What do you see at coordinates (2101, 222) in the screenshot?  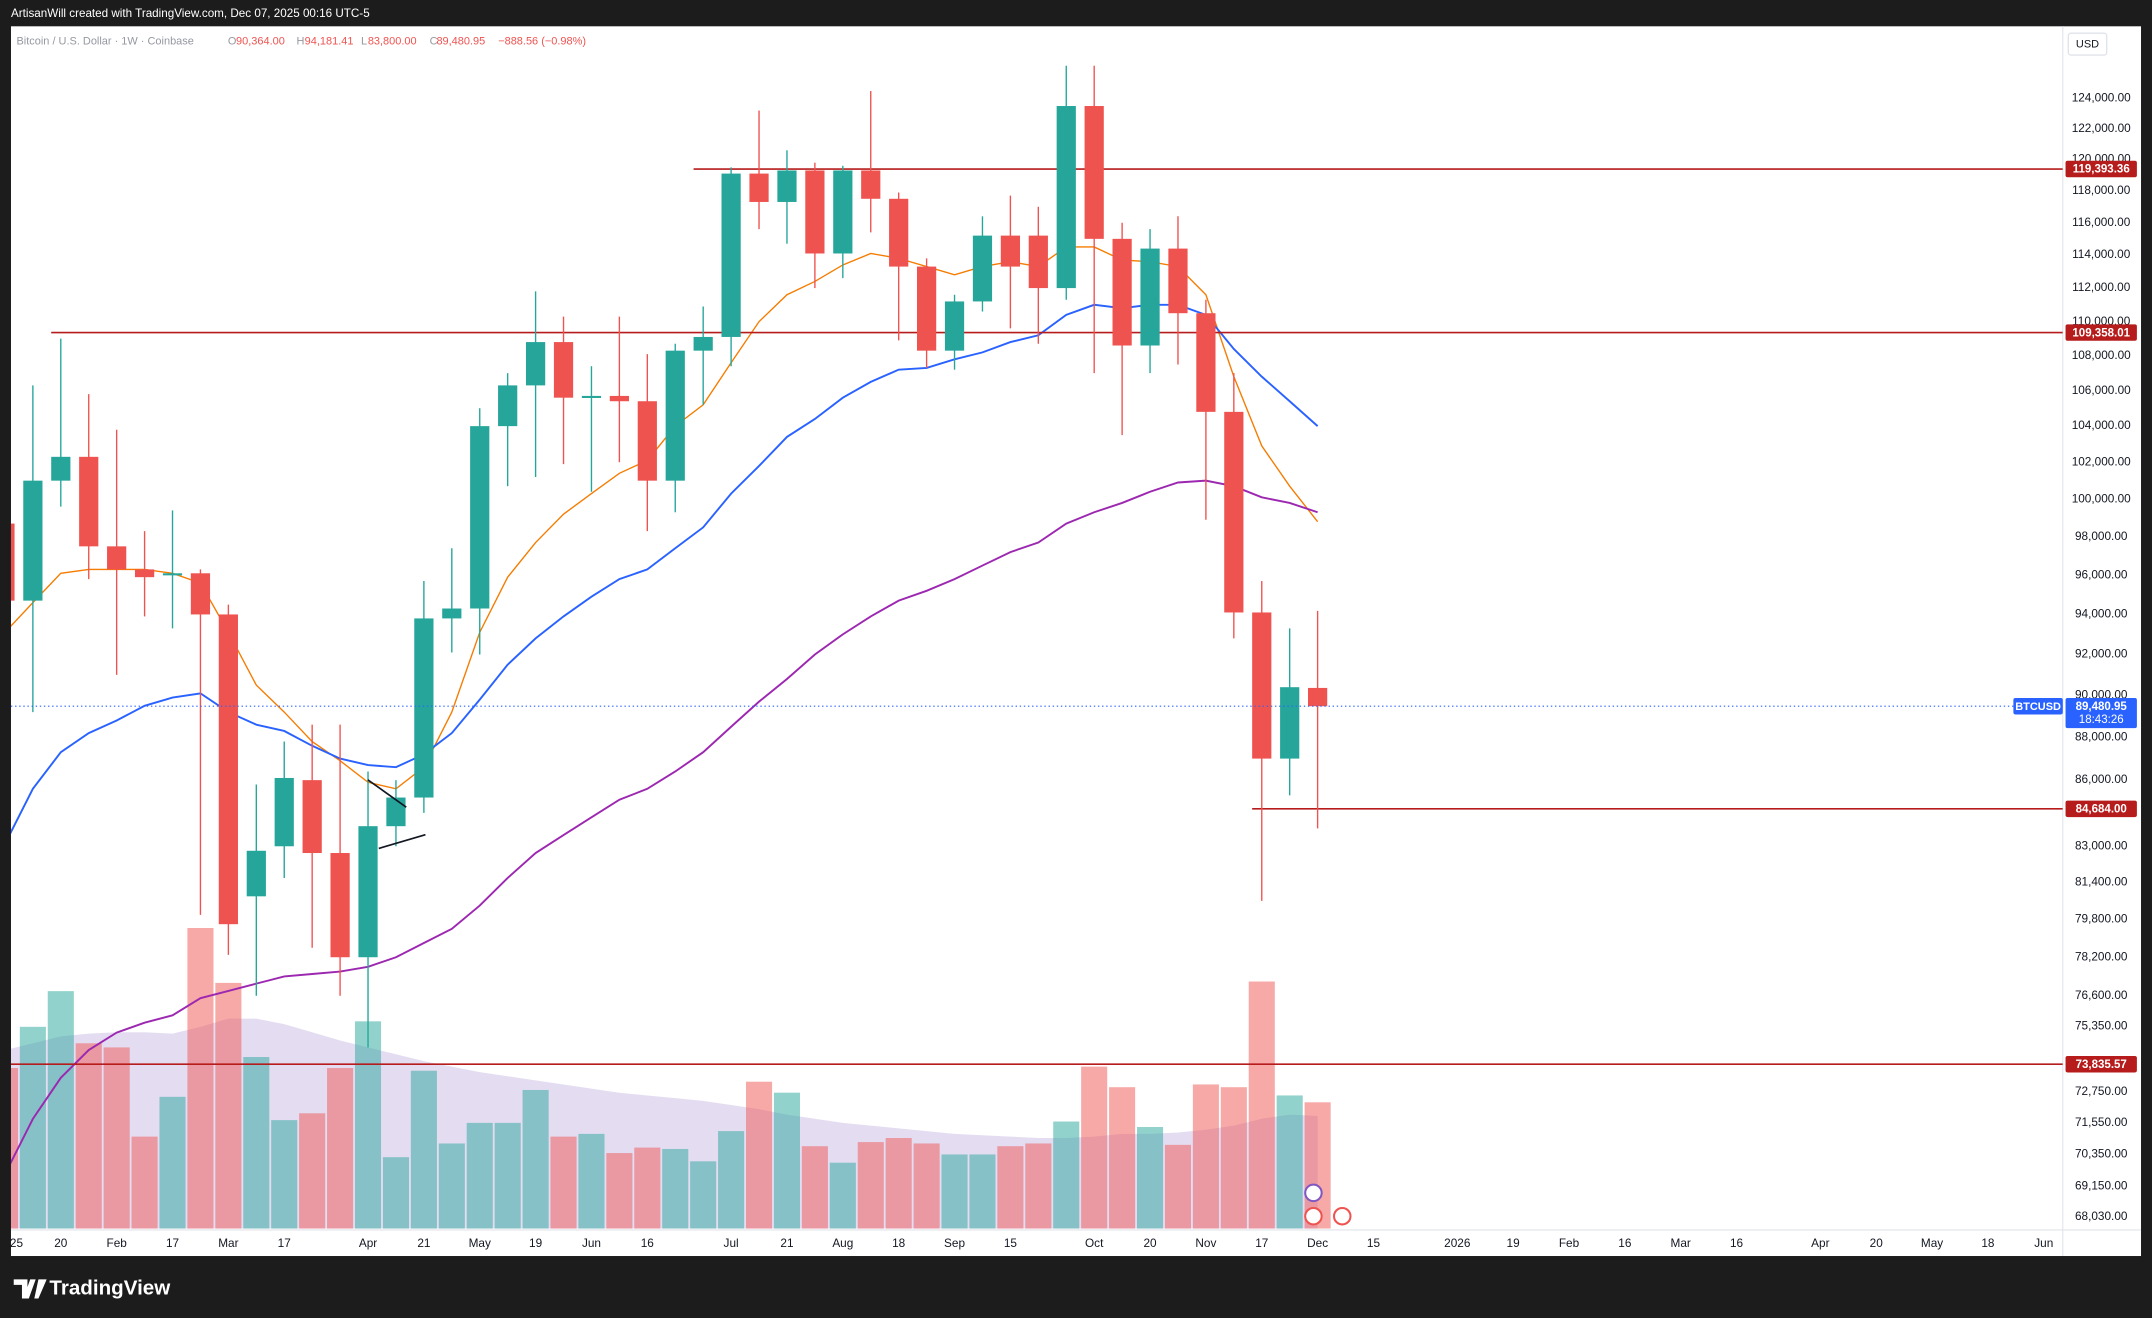 I see `y-tick-label: 116,000.00` at bounding box center [2101, 222].